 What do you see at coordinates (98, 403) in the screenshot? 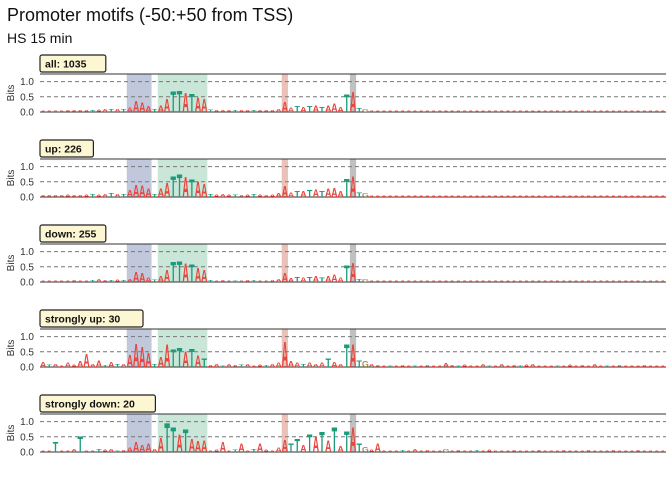
I see `panel-label-box` at bounding box center [98, 403].